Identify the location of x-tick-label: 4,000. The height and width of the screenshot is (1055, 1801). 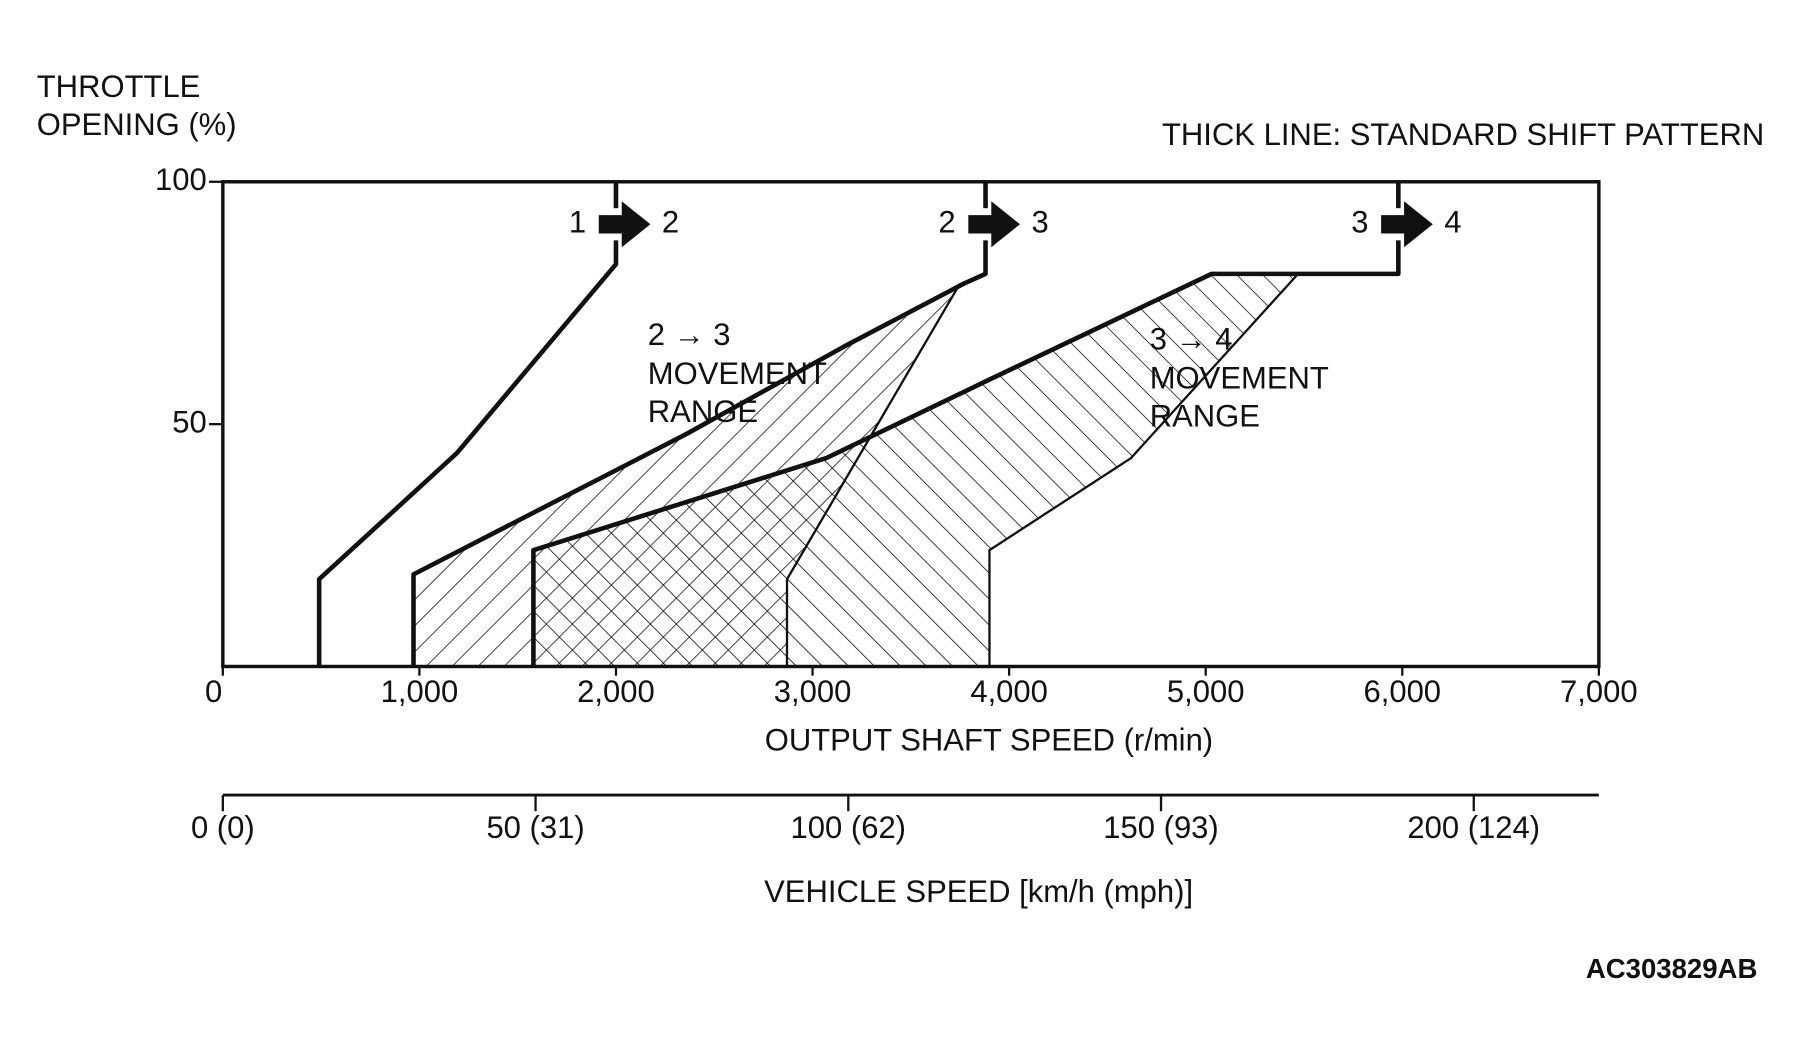
(1009, 691).